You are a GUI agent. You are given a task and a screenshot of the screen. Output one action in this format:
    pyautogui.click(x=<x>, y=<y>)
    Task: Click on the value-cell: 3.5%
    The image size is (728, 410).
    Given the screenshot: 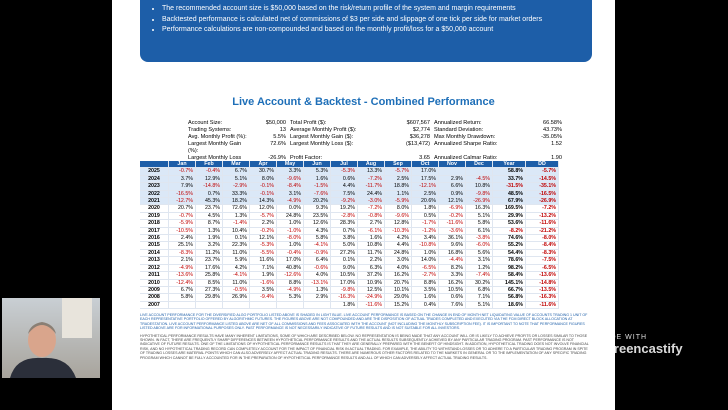 What is the action you would take?
    pyautogui.click(x=425, y=290)
    